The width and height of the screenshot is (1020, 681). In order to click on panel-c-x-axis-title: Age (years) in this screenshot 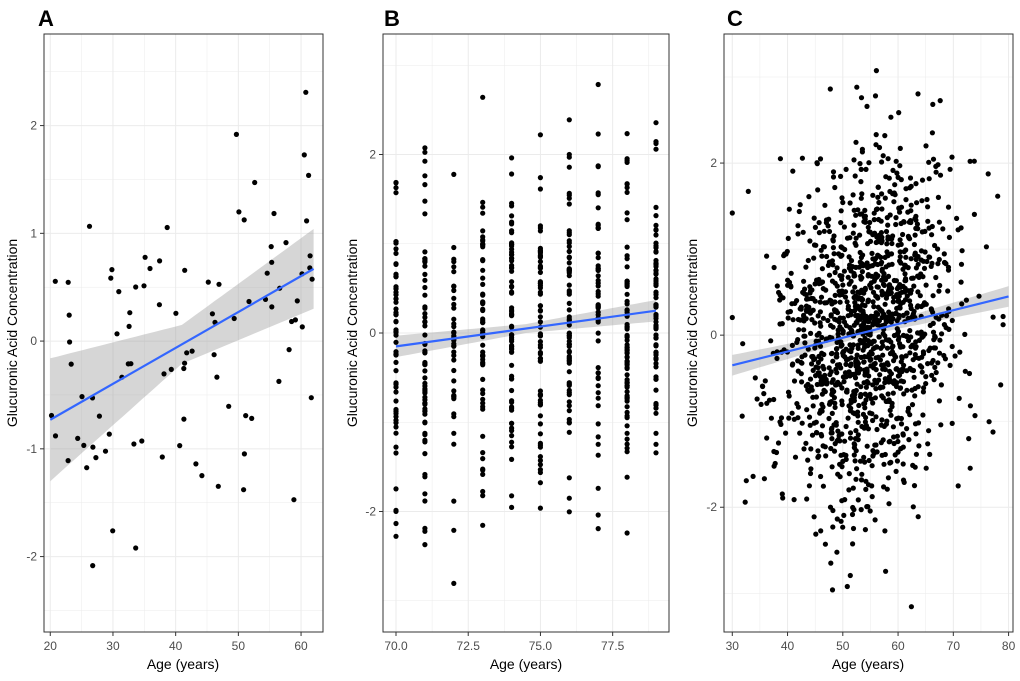, I will do `click(868, 664)`.